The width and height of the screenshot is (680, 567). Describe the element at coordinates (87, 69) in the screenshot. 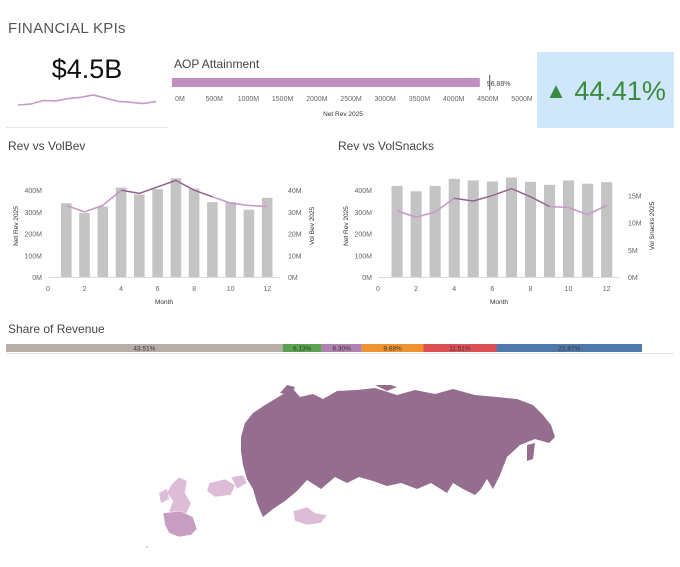

I see `net-revenue-value: $4.5B` at that location.